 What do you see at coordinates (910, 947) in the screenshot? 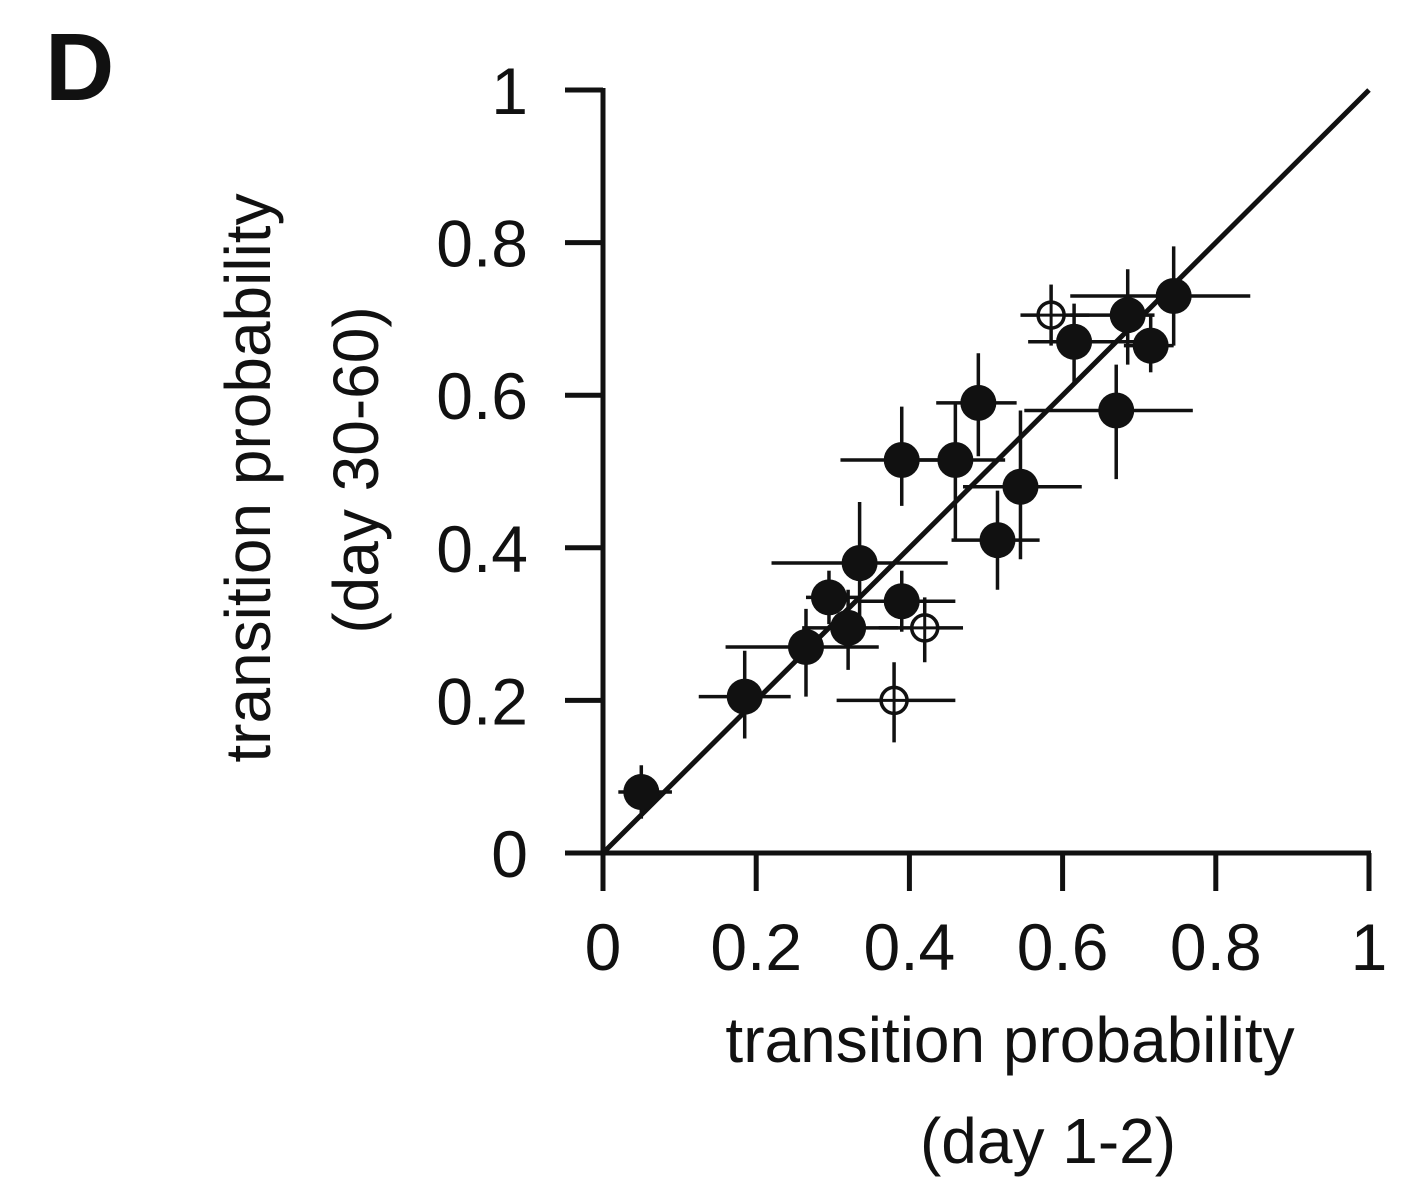
I see `x-tick-label: 0.4` at bounding box center [910, 947].